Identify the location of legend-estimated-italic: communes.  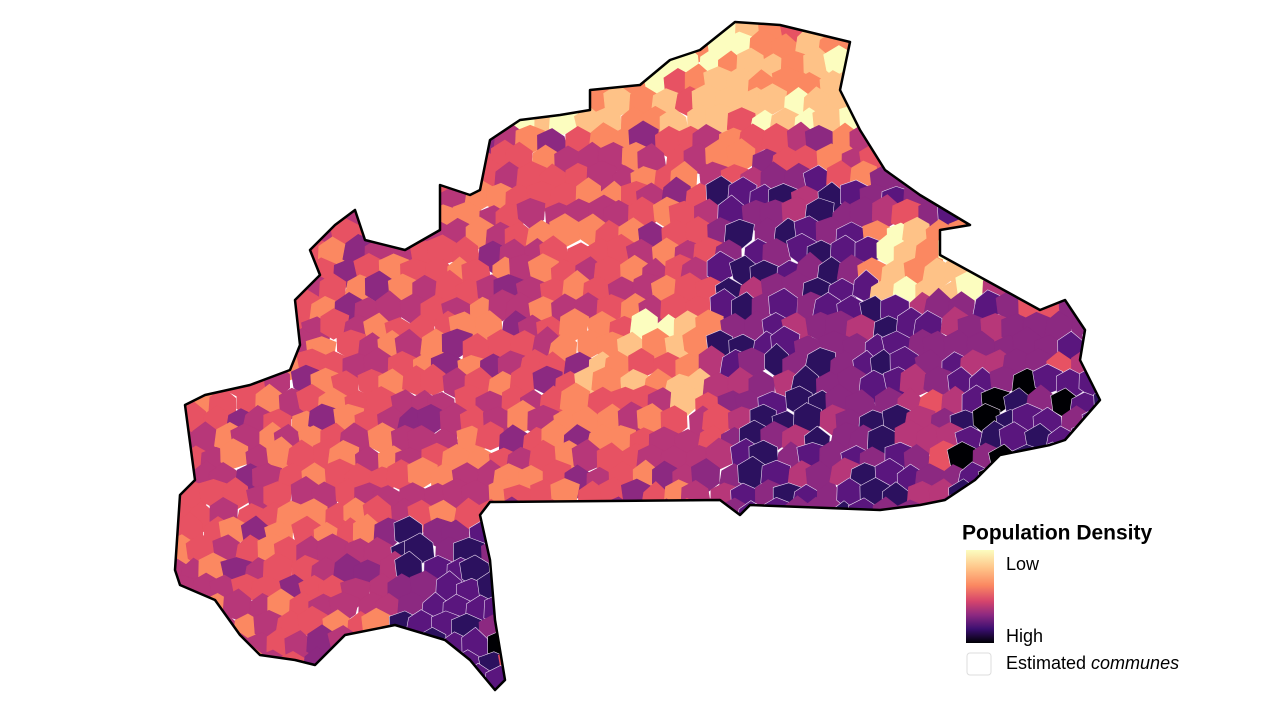
(1135, 663).